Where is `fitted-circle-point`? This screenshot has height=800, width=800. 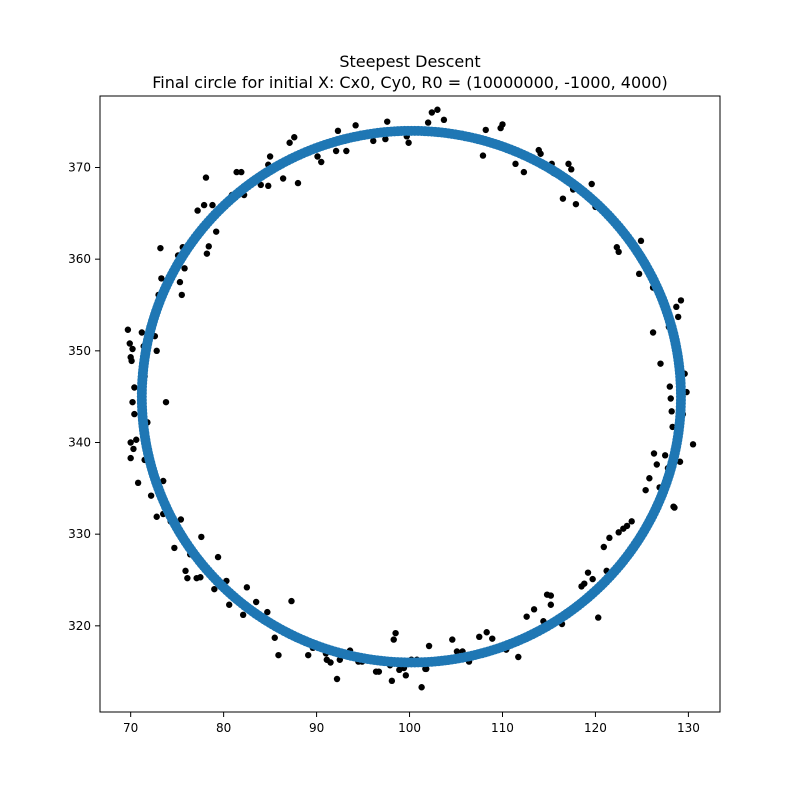
fitted-circle-point is located at coordinates (680, 400).